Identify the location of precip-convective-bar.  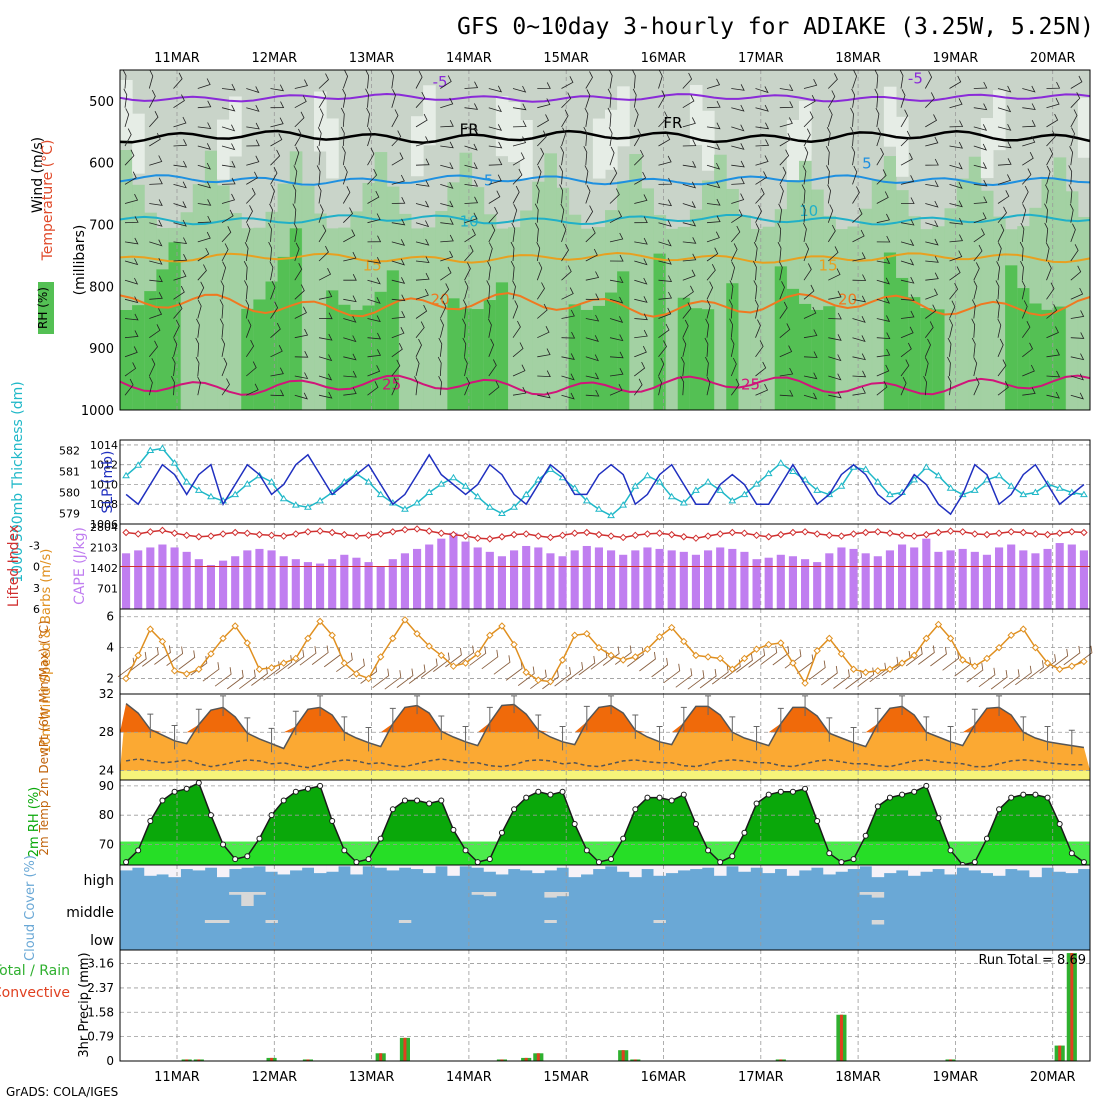
(841, 1037).